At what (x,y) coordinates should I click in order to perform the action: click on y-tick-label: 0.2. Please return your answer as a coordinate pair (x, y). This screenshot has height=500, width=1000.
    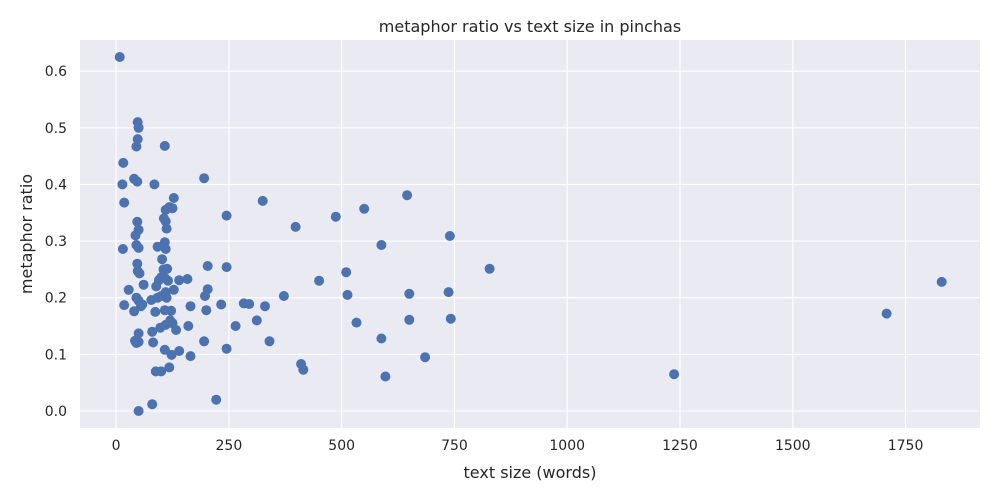
    Looking at the image, I should click on (56, 299).